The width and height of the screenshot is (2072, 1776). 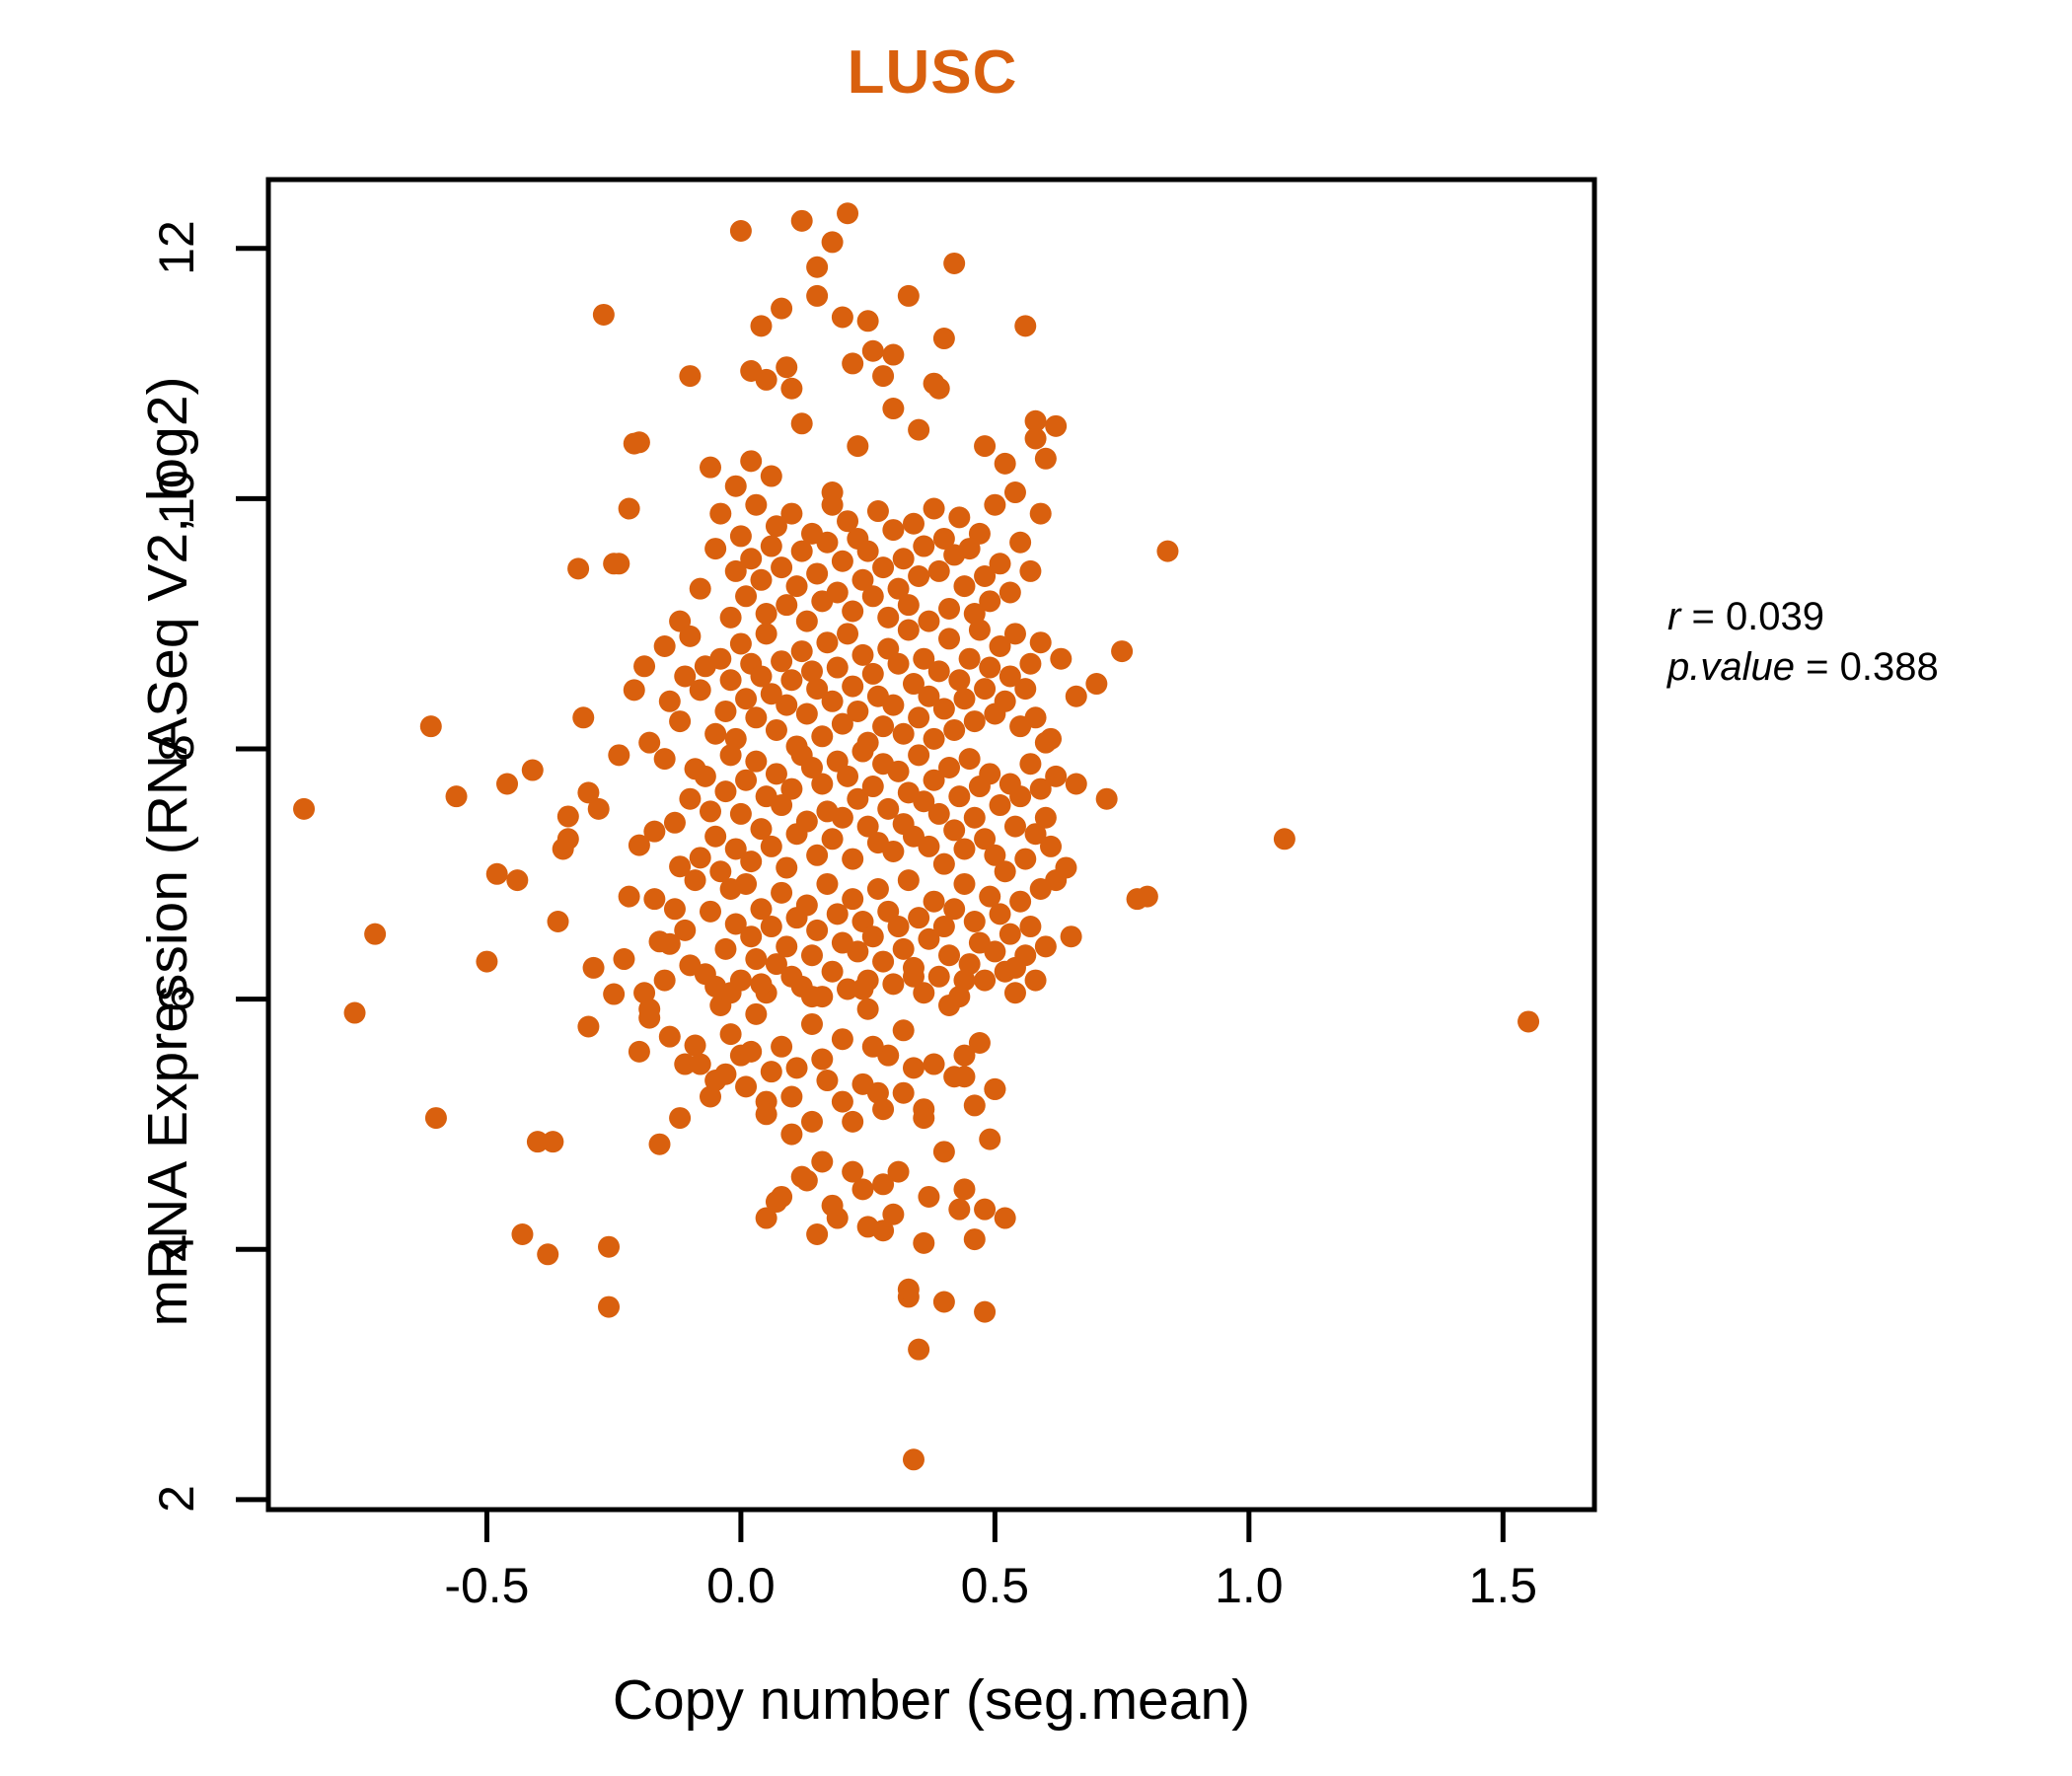 What do you see at coordinates (1803, 668) in the screenshot?
I see `pvalue-annotation: p.value = 0.388` at bounding box center [1803, 668].